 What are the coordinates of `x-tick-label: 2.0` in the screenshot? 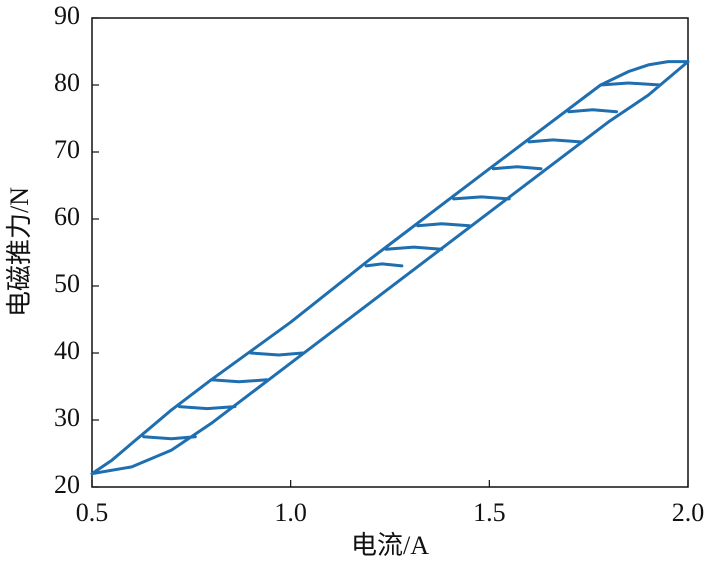 It's located at (688, 512).